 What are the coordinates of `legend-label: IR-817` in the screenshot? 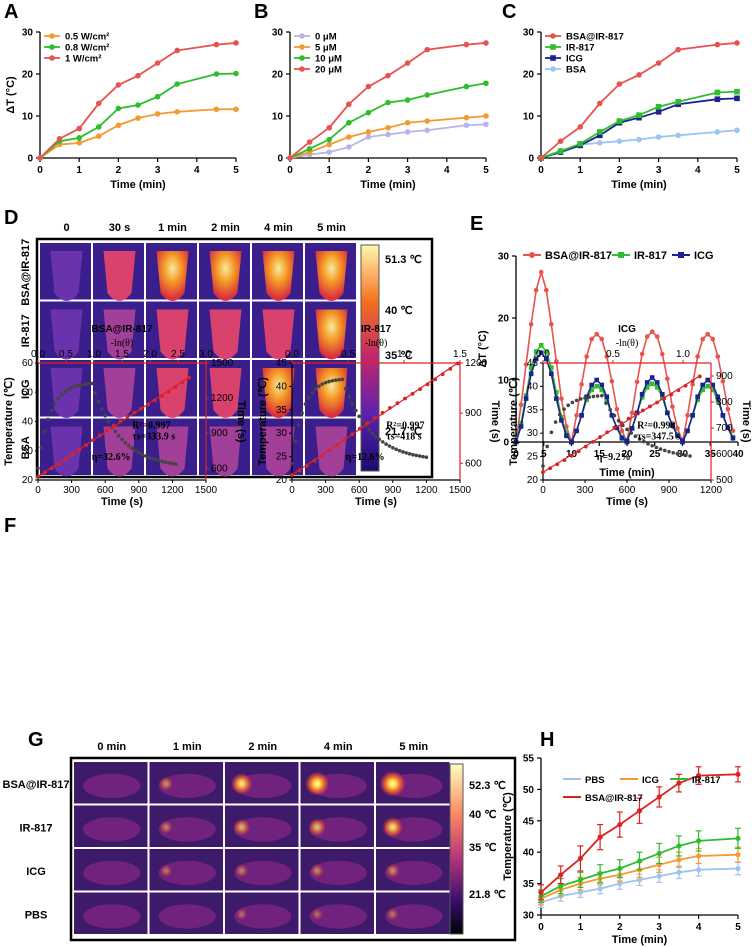 It's located at (706, 780).